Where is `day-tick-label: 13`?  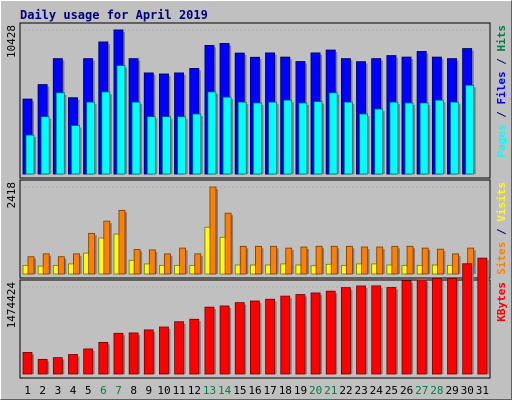 day-tick-label: 13 is located at coordinates (209, 390).